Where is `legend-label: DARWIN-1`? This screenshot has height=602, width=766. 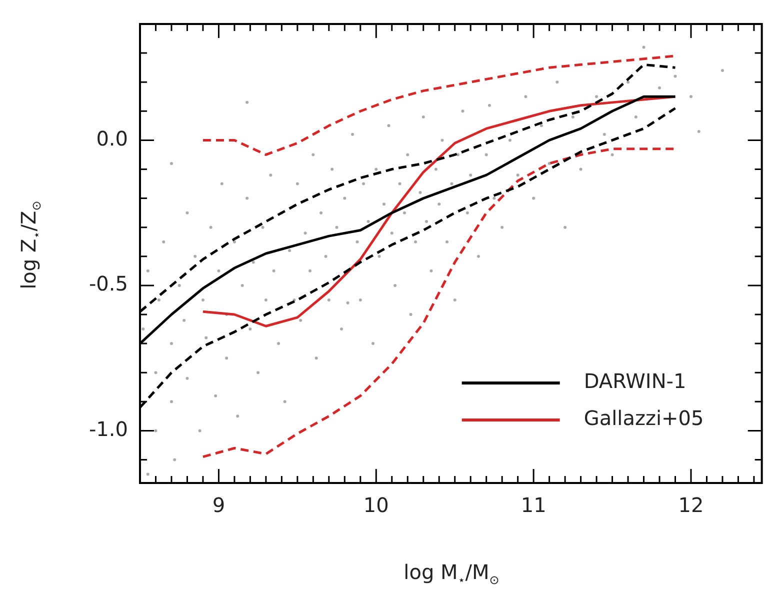
legend-label: DARWIN-1 is located at coordinates (635, 381).